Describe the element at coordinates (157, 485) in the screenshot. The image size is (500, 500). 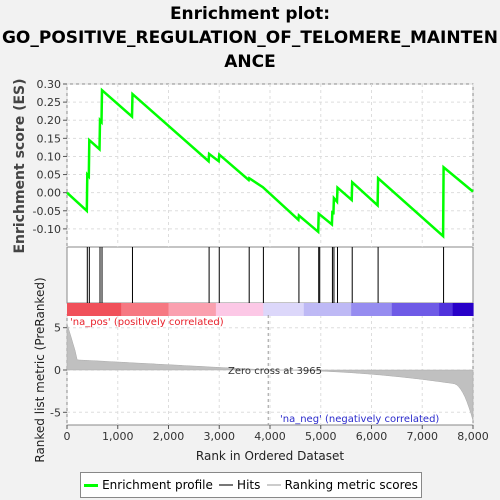
I see `legend-label-profile: Enrichment profile` at that location.